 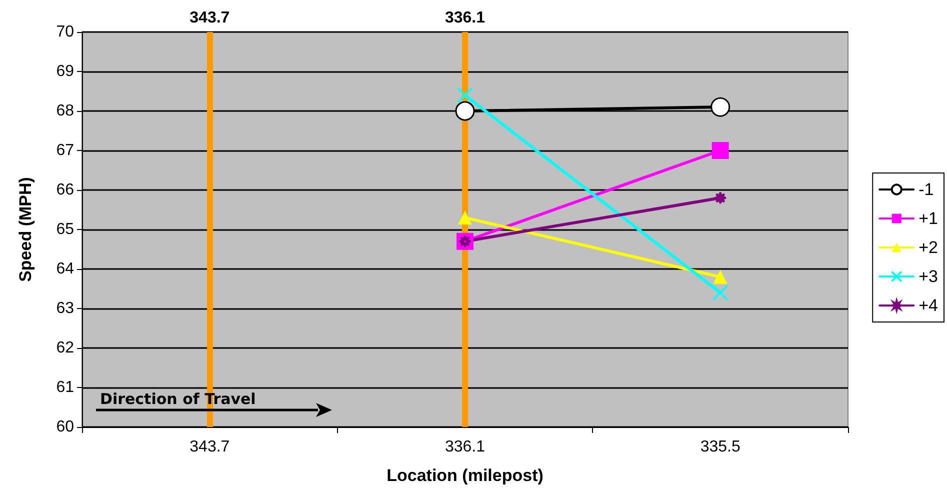 I want to click on y-axis-title: Speed (MPH), so click(x=25, y=229).